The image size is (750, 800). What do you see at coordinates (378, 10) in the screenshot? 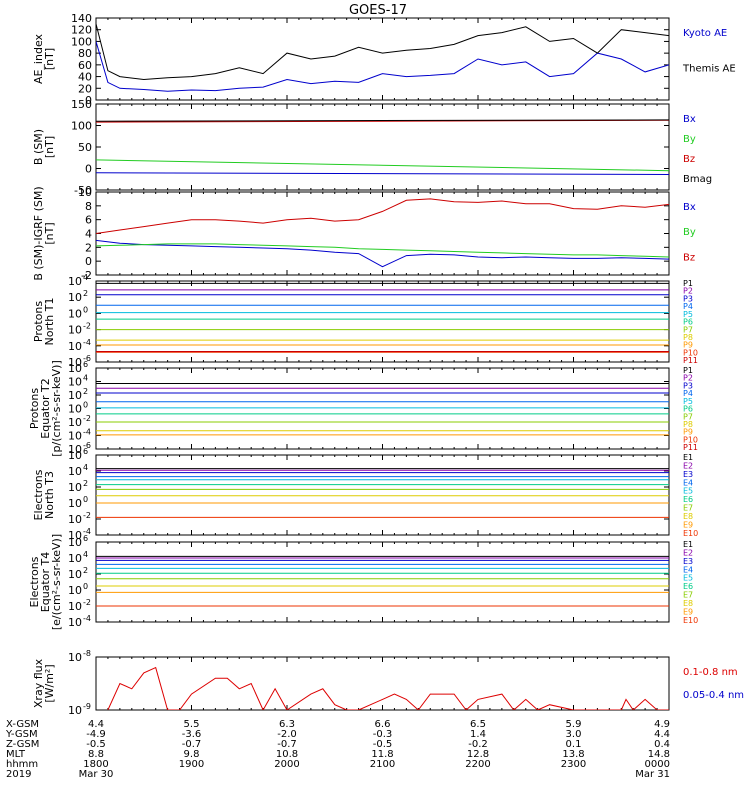
I see `plot-title: GOES-17` at bounding box center [378, 10].